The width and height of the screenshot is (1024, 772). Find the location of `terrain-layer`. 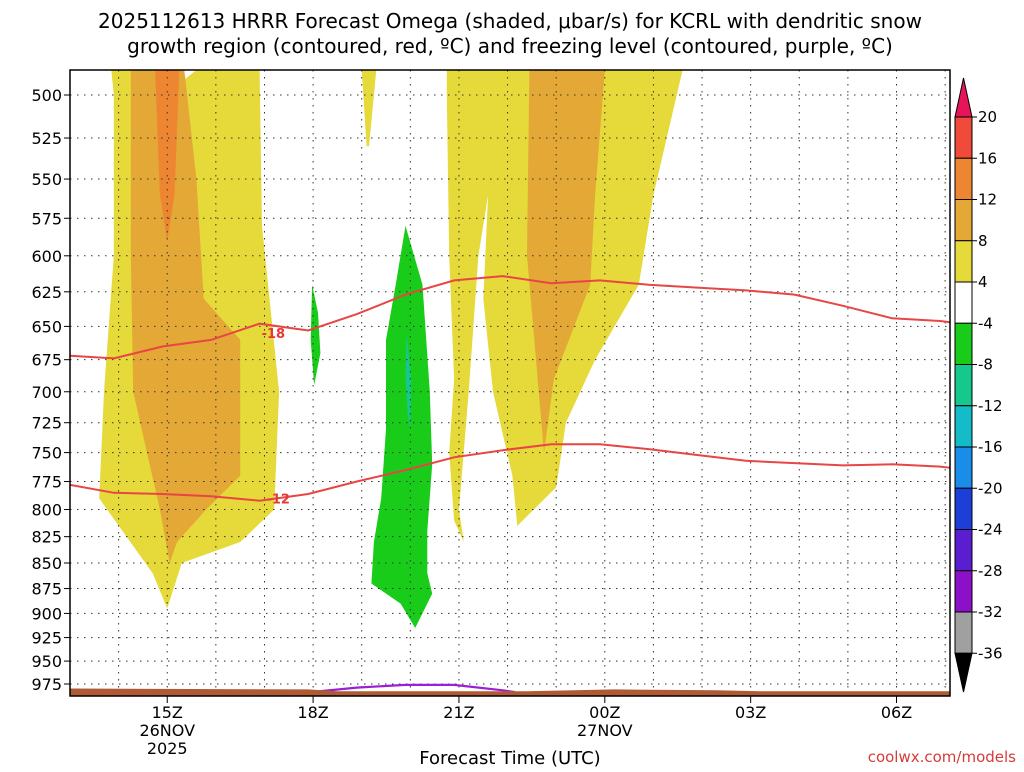

terrain-layer is located at coordinates (510, 692).